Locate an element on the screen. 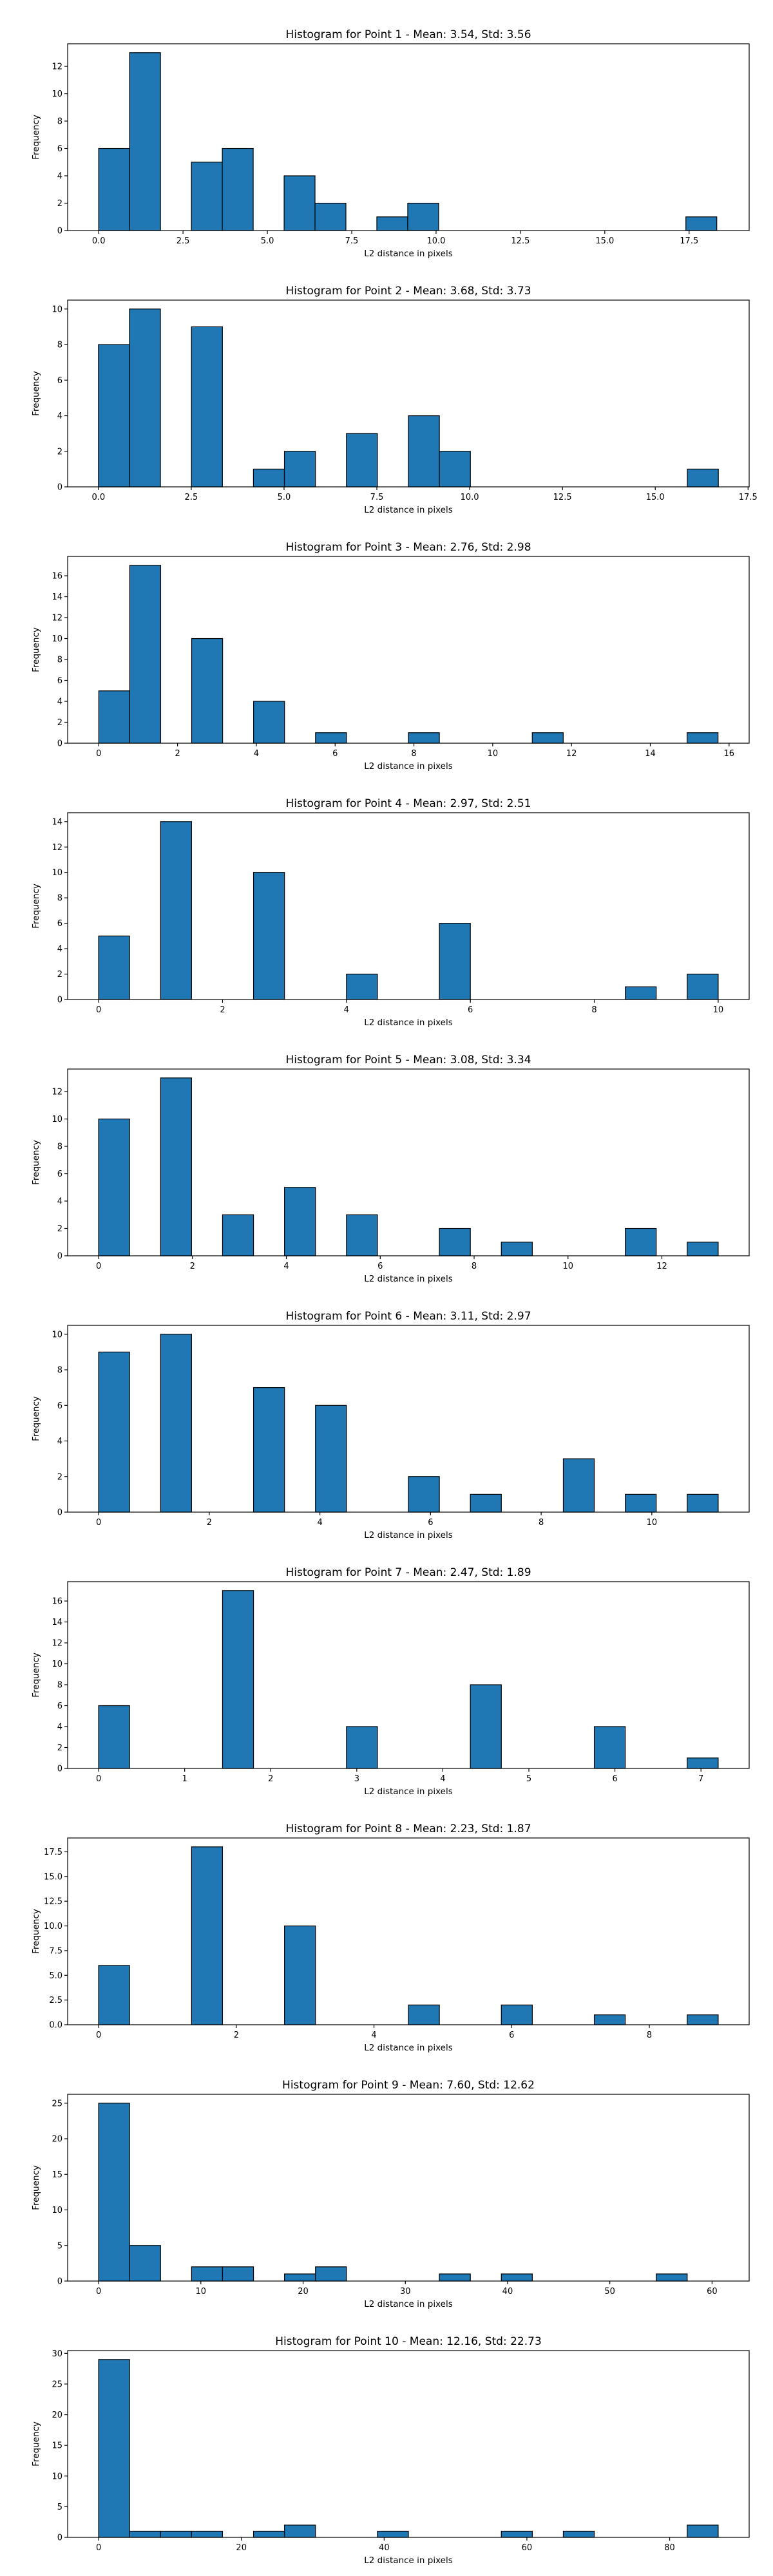 This screenshot has height=2576, width=773. x-tick-label: 20 is located at coordinates (303, 2292).